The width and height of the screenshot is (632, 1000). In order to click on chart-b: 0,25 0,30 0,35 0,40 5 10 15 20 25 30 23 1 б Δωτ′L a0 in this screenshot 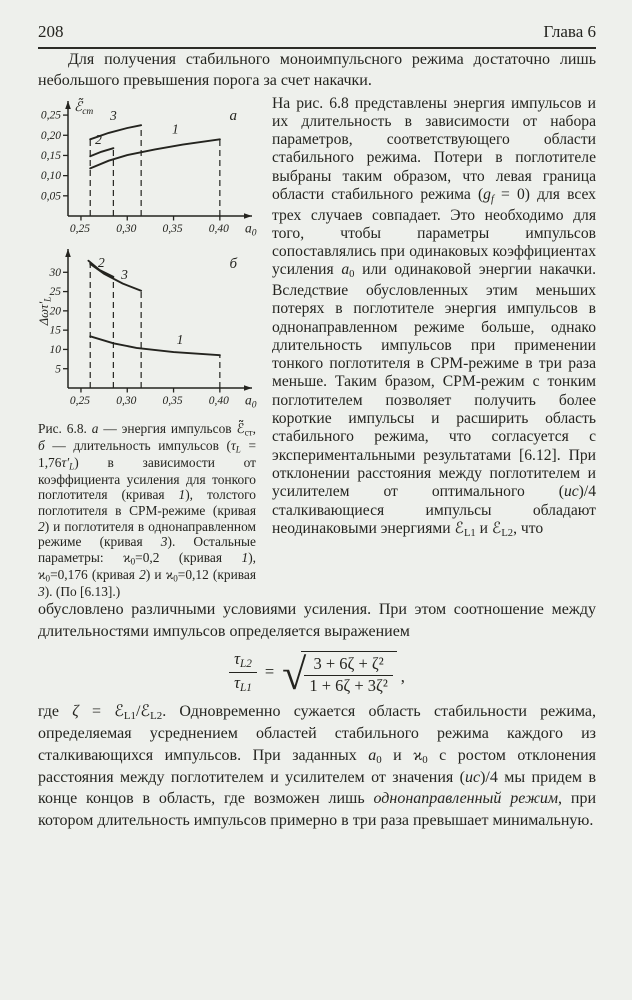, I will do `click(147, 329)`.